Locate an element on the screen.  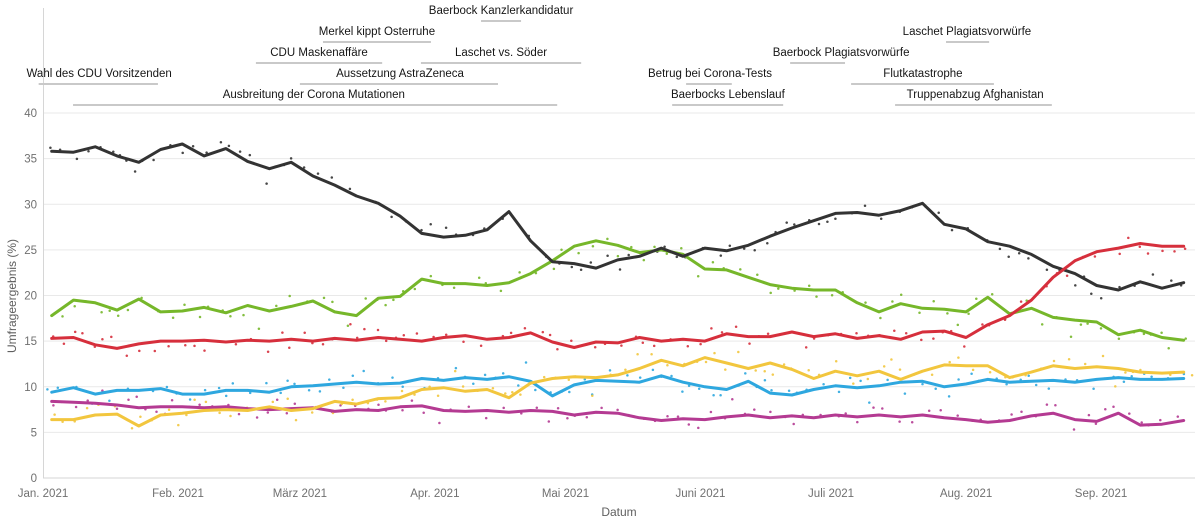
event-label: Laschet vs. Söder is located at coordinates (501, 53).